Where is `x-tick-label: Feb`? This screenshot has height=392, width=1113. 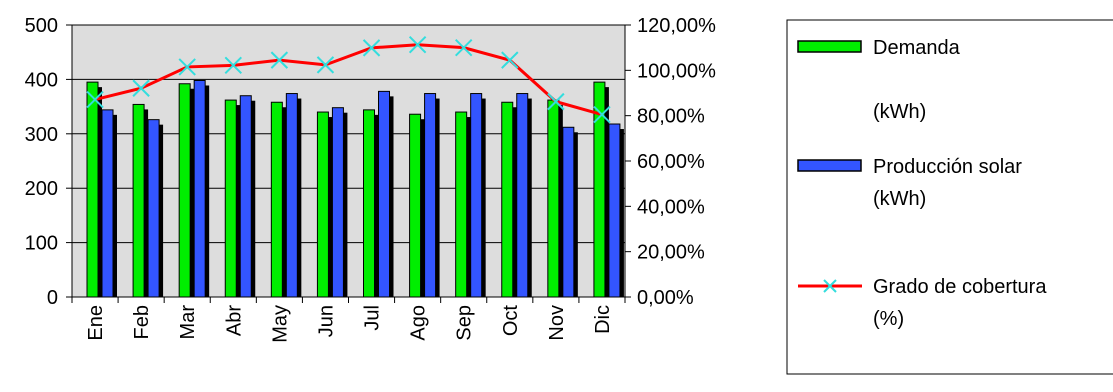 x-tick-label: Feb is located at coordinates (142, 322).